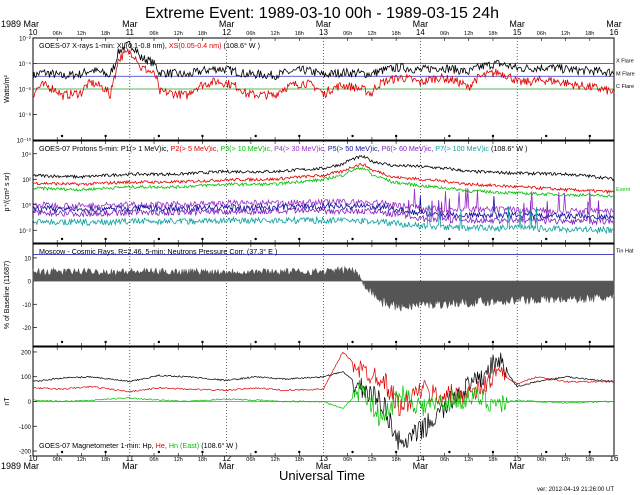 The image size is (640, 495). What do you see at coordinates (508, 148) in the screenshot?
I see `legend-entry: (108.6° W )` at bounding box center [508, 148].